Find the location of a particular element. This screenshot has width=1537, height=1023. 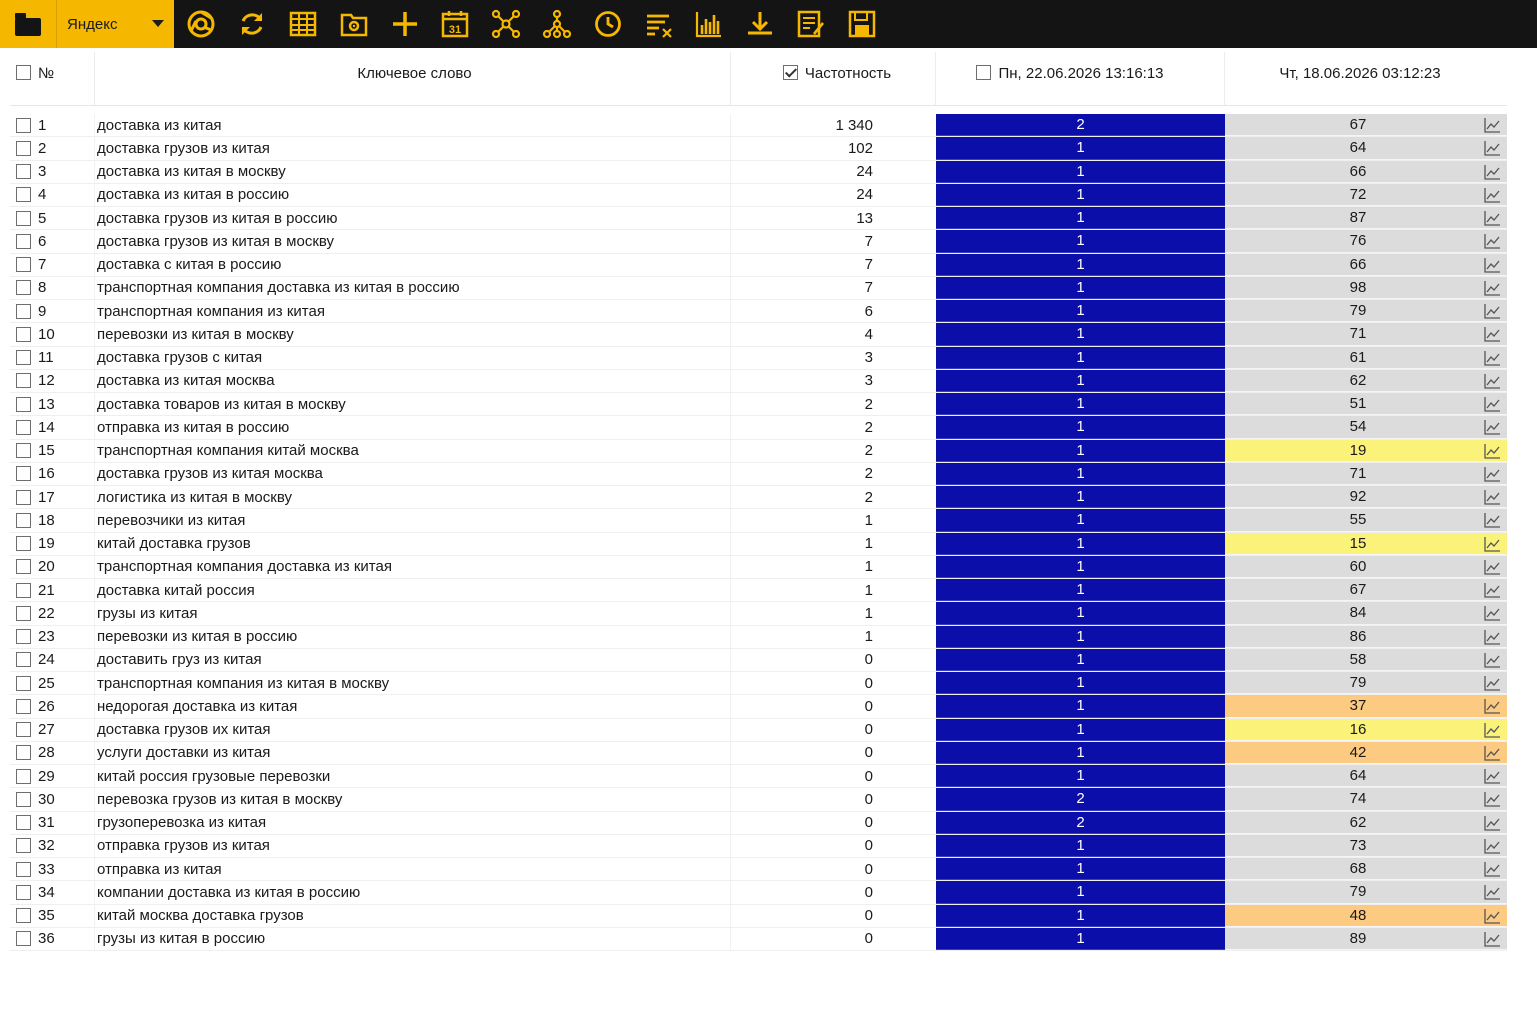

table-row: 28 услуги доставки из китая 0 1 42 is located at coordinates (758, 753).